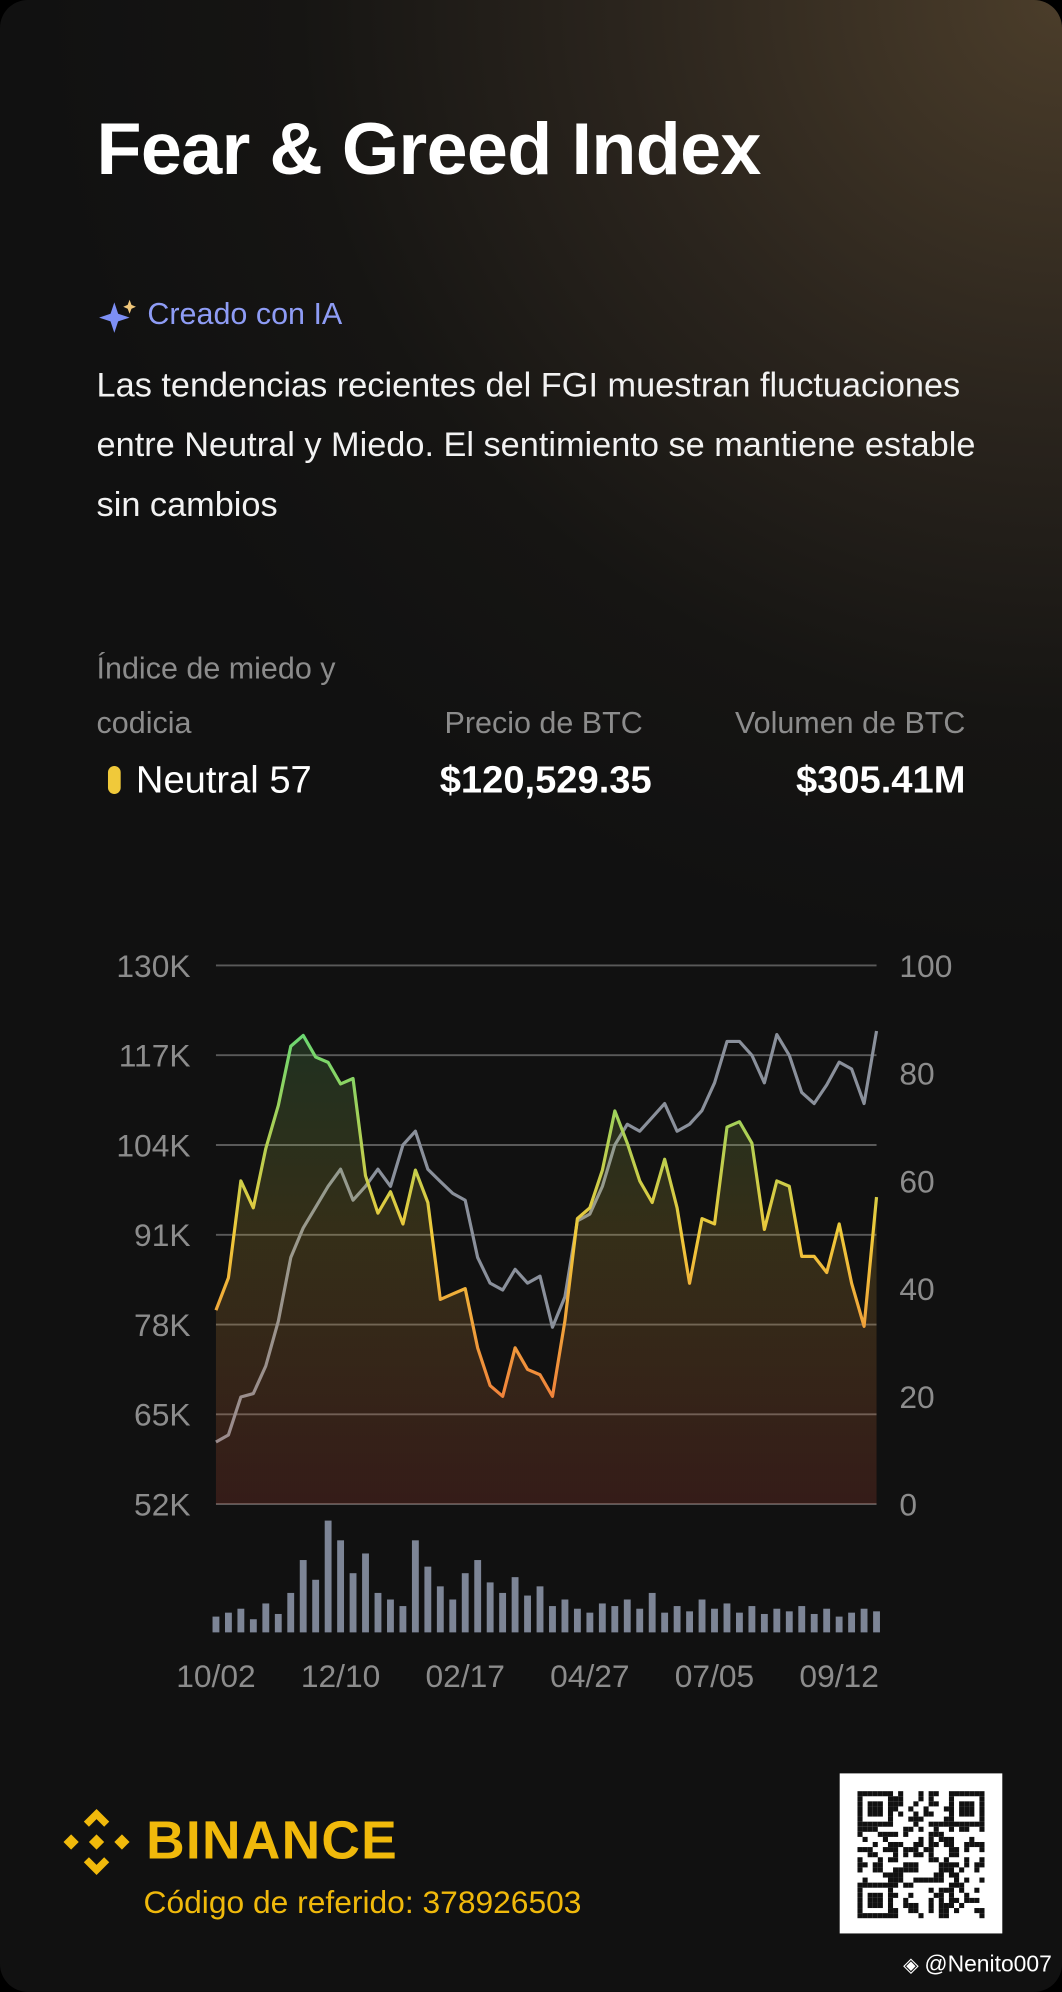 The height and width of the screenshot is (1992, 1062). What do you see at coordinates (921, 1853) in the screenshot?
I see `qr-code` at bounding box center [921, 1853].